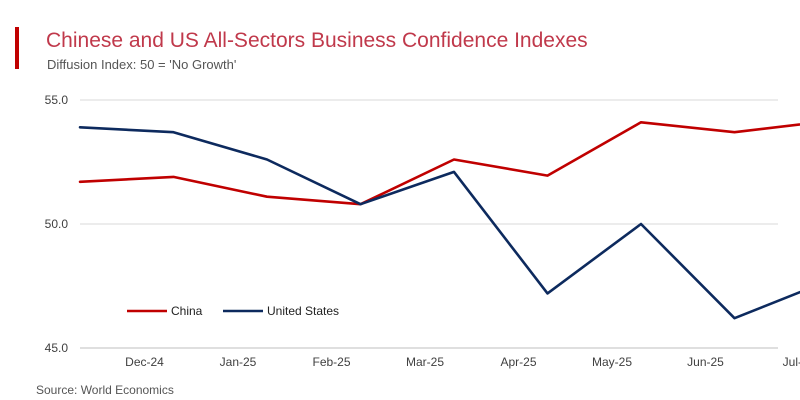 Image resolution: width=800 pixels, height=400 pixels. I want to click on x-tick-label: Mar-25, so click(425, 362).